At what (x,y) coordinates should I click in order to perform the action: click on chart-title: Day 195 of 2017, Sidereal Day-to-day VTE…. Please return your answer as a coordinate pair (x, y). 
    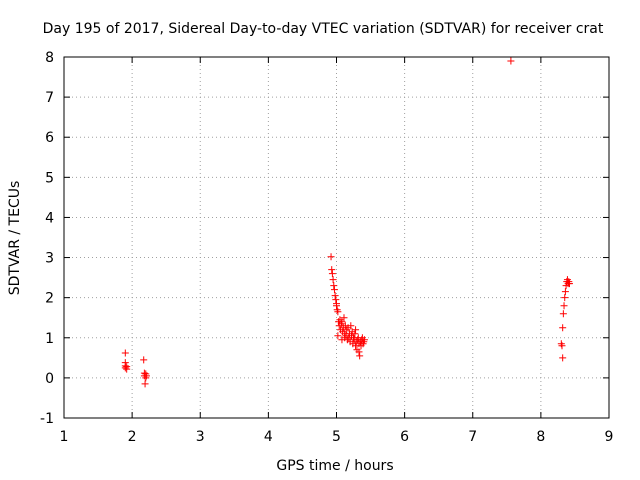
    Looking at the image, I should click on (323, 29).